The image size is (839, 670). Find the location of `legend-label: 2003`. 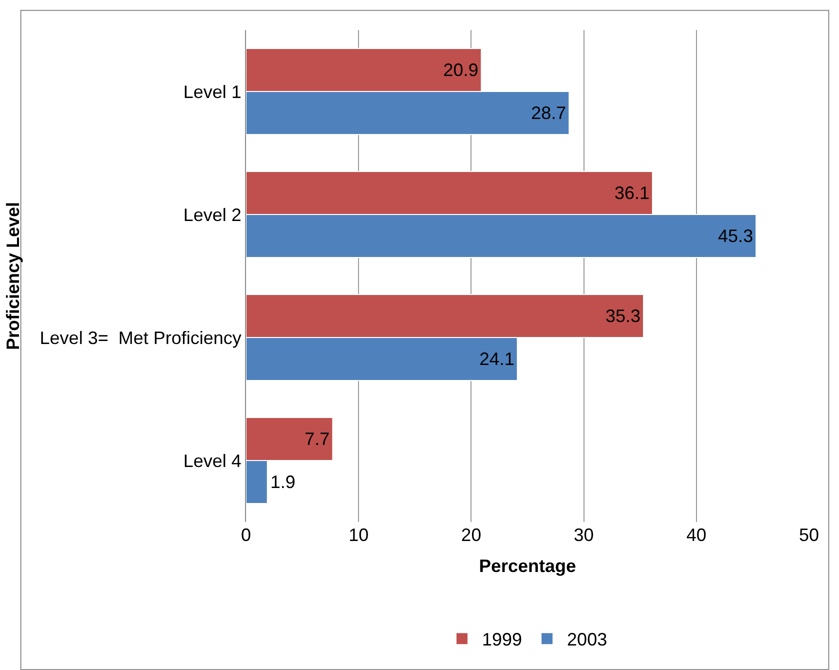

legend-label: 2003 is located at coordinates (587, 640).